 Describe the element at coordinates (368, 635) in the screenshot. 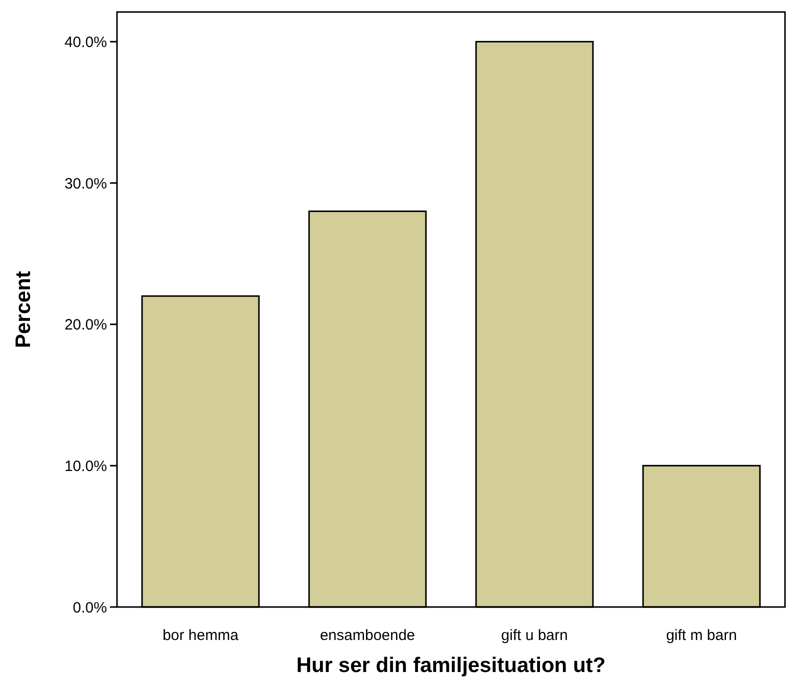

I see `x-tick-label: ensamboende` at that location.